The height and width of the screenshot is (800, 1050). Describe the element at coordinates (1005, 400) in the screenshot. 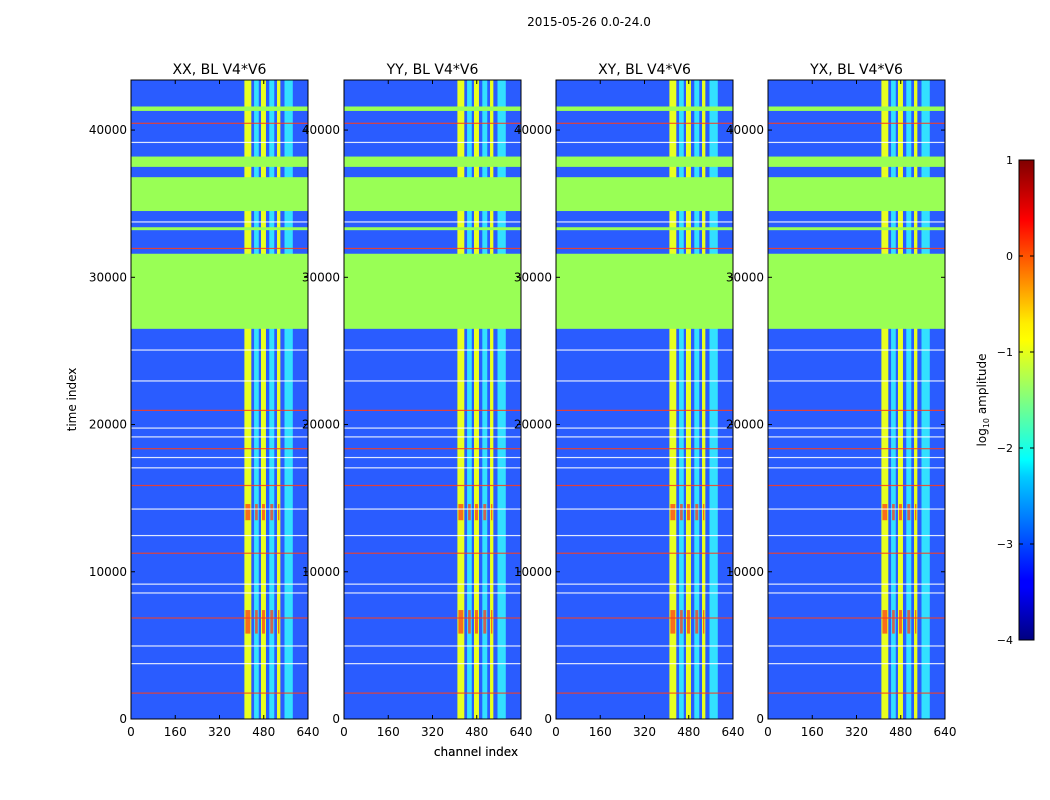

I see `colorbar: 1 0 −1 −2 −3 −4 log10 amplitude` at that location.